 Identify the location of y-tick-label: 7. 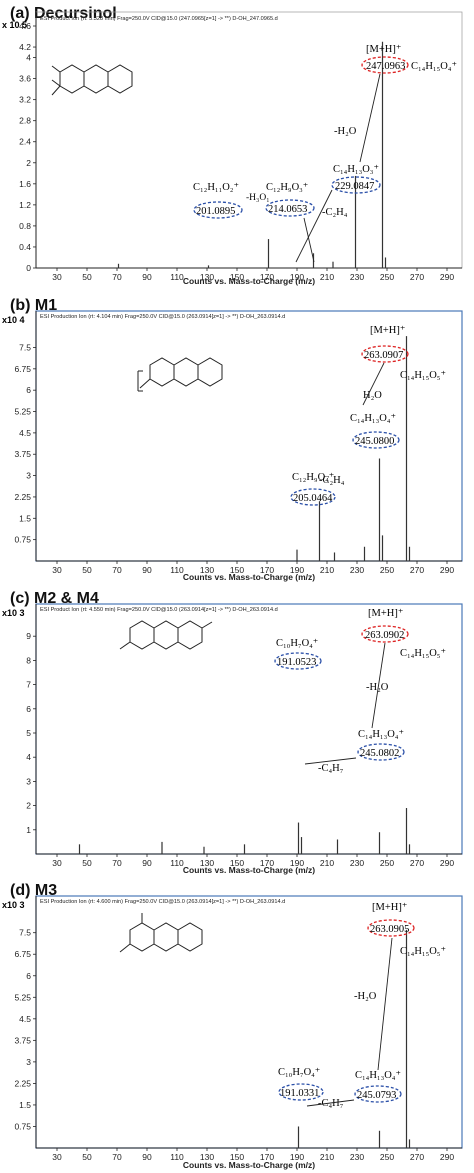
(28, 685).